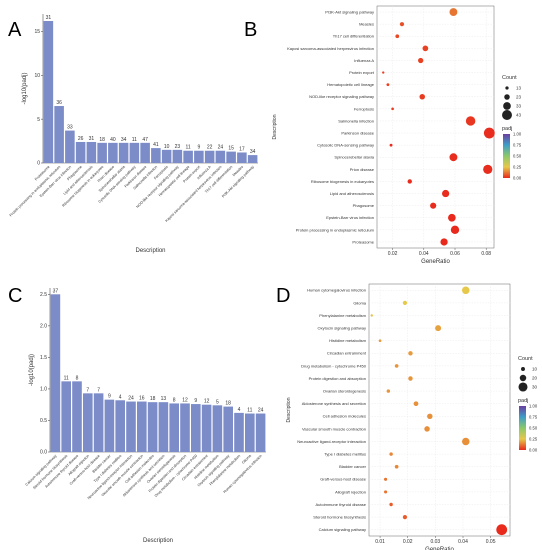 The width and height of the screenshot is (542, 550). Describe the element at coordinates (364, 108) in the screenshot. I see `y-tick-label: Ferroptosis` at that location.